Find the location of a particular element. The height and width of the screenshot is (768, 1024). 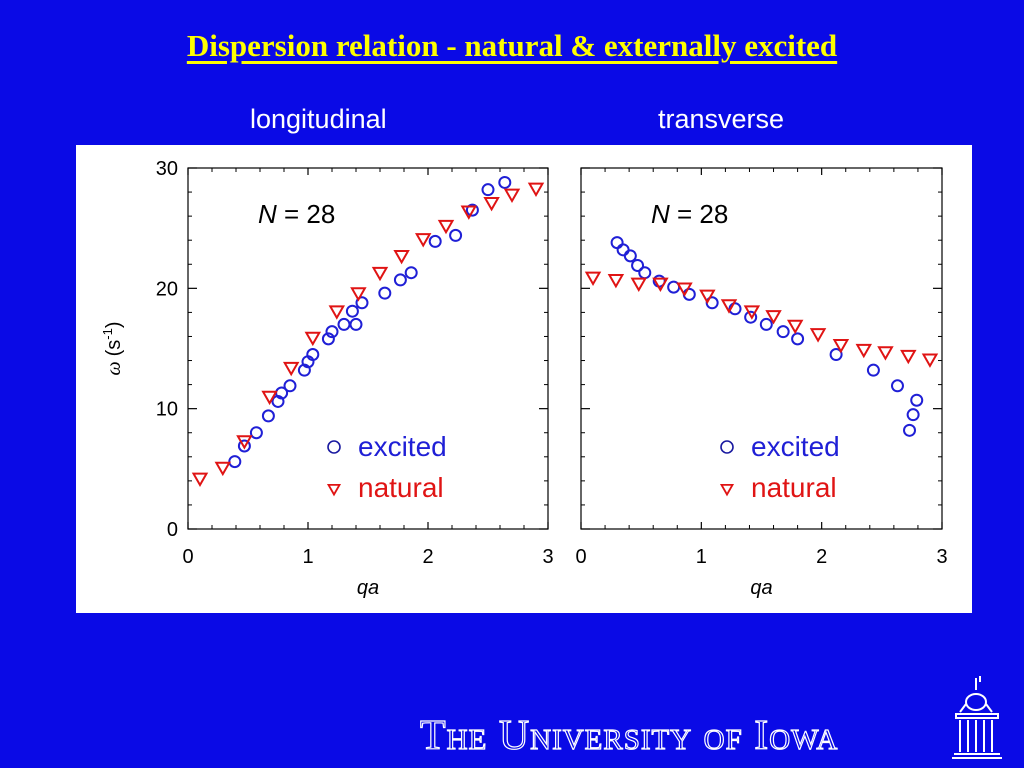

x-tick-label: 3 is located at coordinates (547, 557).